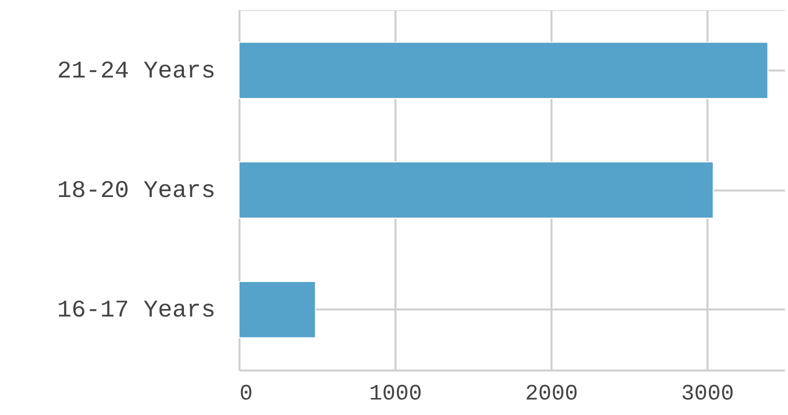 The height and width of the screenshot is (415, 788). Describe the element at coordinates (246, 394) in the screenshot. I see `x-tick-label: 0` at that location.